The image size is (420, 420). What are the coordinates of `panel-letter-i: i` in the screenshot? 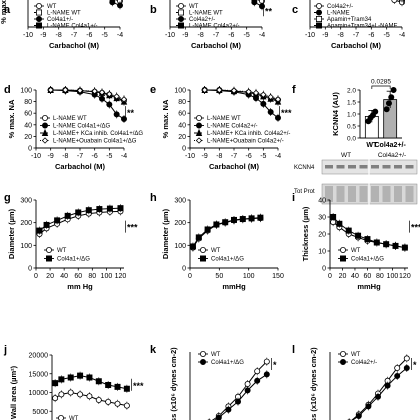 It's located at (293, 198).